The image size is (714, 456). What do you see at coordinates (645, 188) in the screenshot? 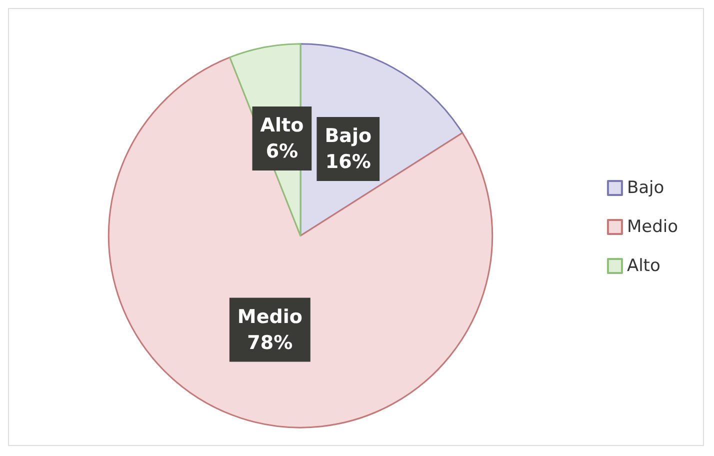
I see `legend-label: Bajo` at bounding box center [645, 188].